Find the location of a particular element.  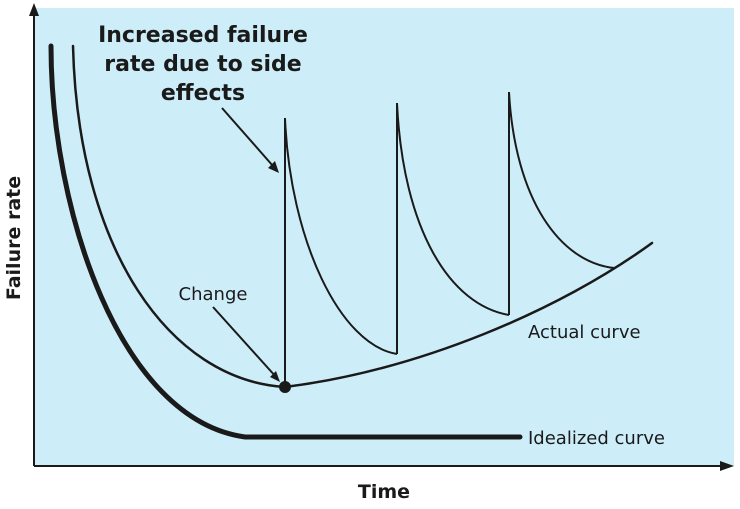

change-label: Change is located at coordinates (213, 294).